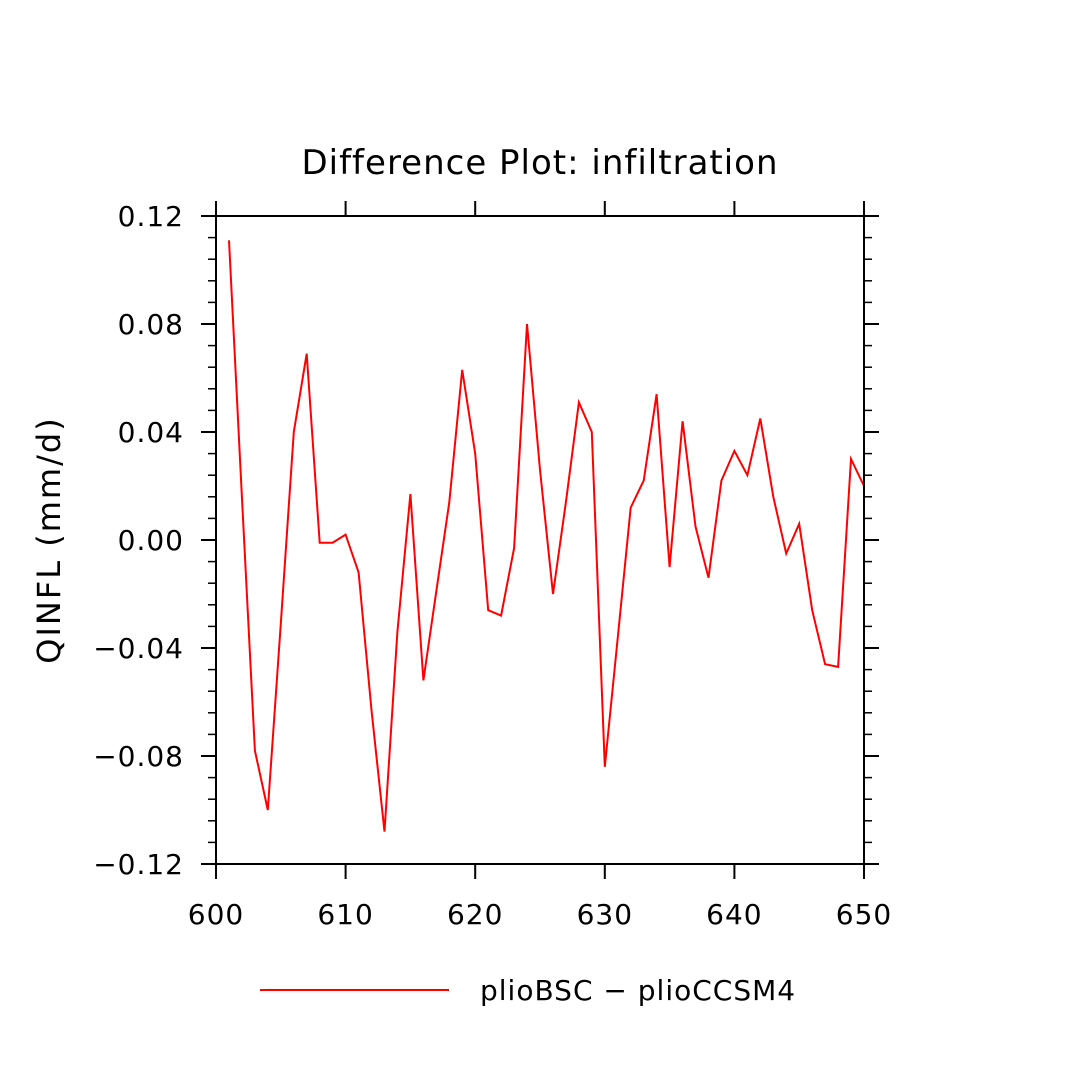 This screenshot has width=1080, height=1080. I want to click on chart-title: Difference Plot: infiltration, so click(539, 163).